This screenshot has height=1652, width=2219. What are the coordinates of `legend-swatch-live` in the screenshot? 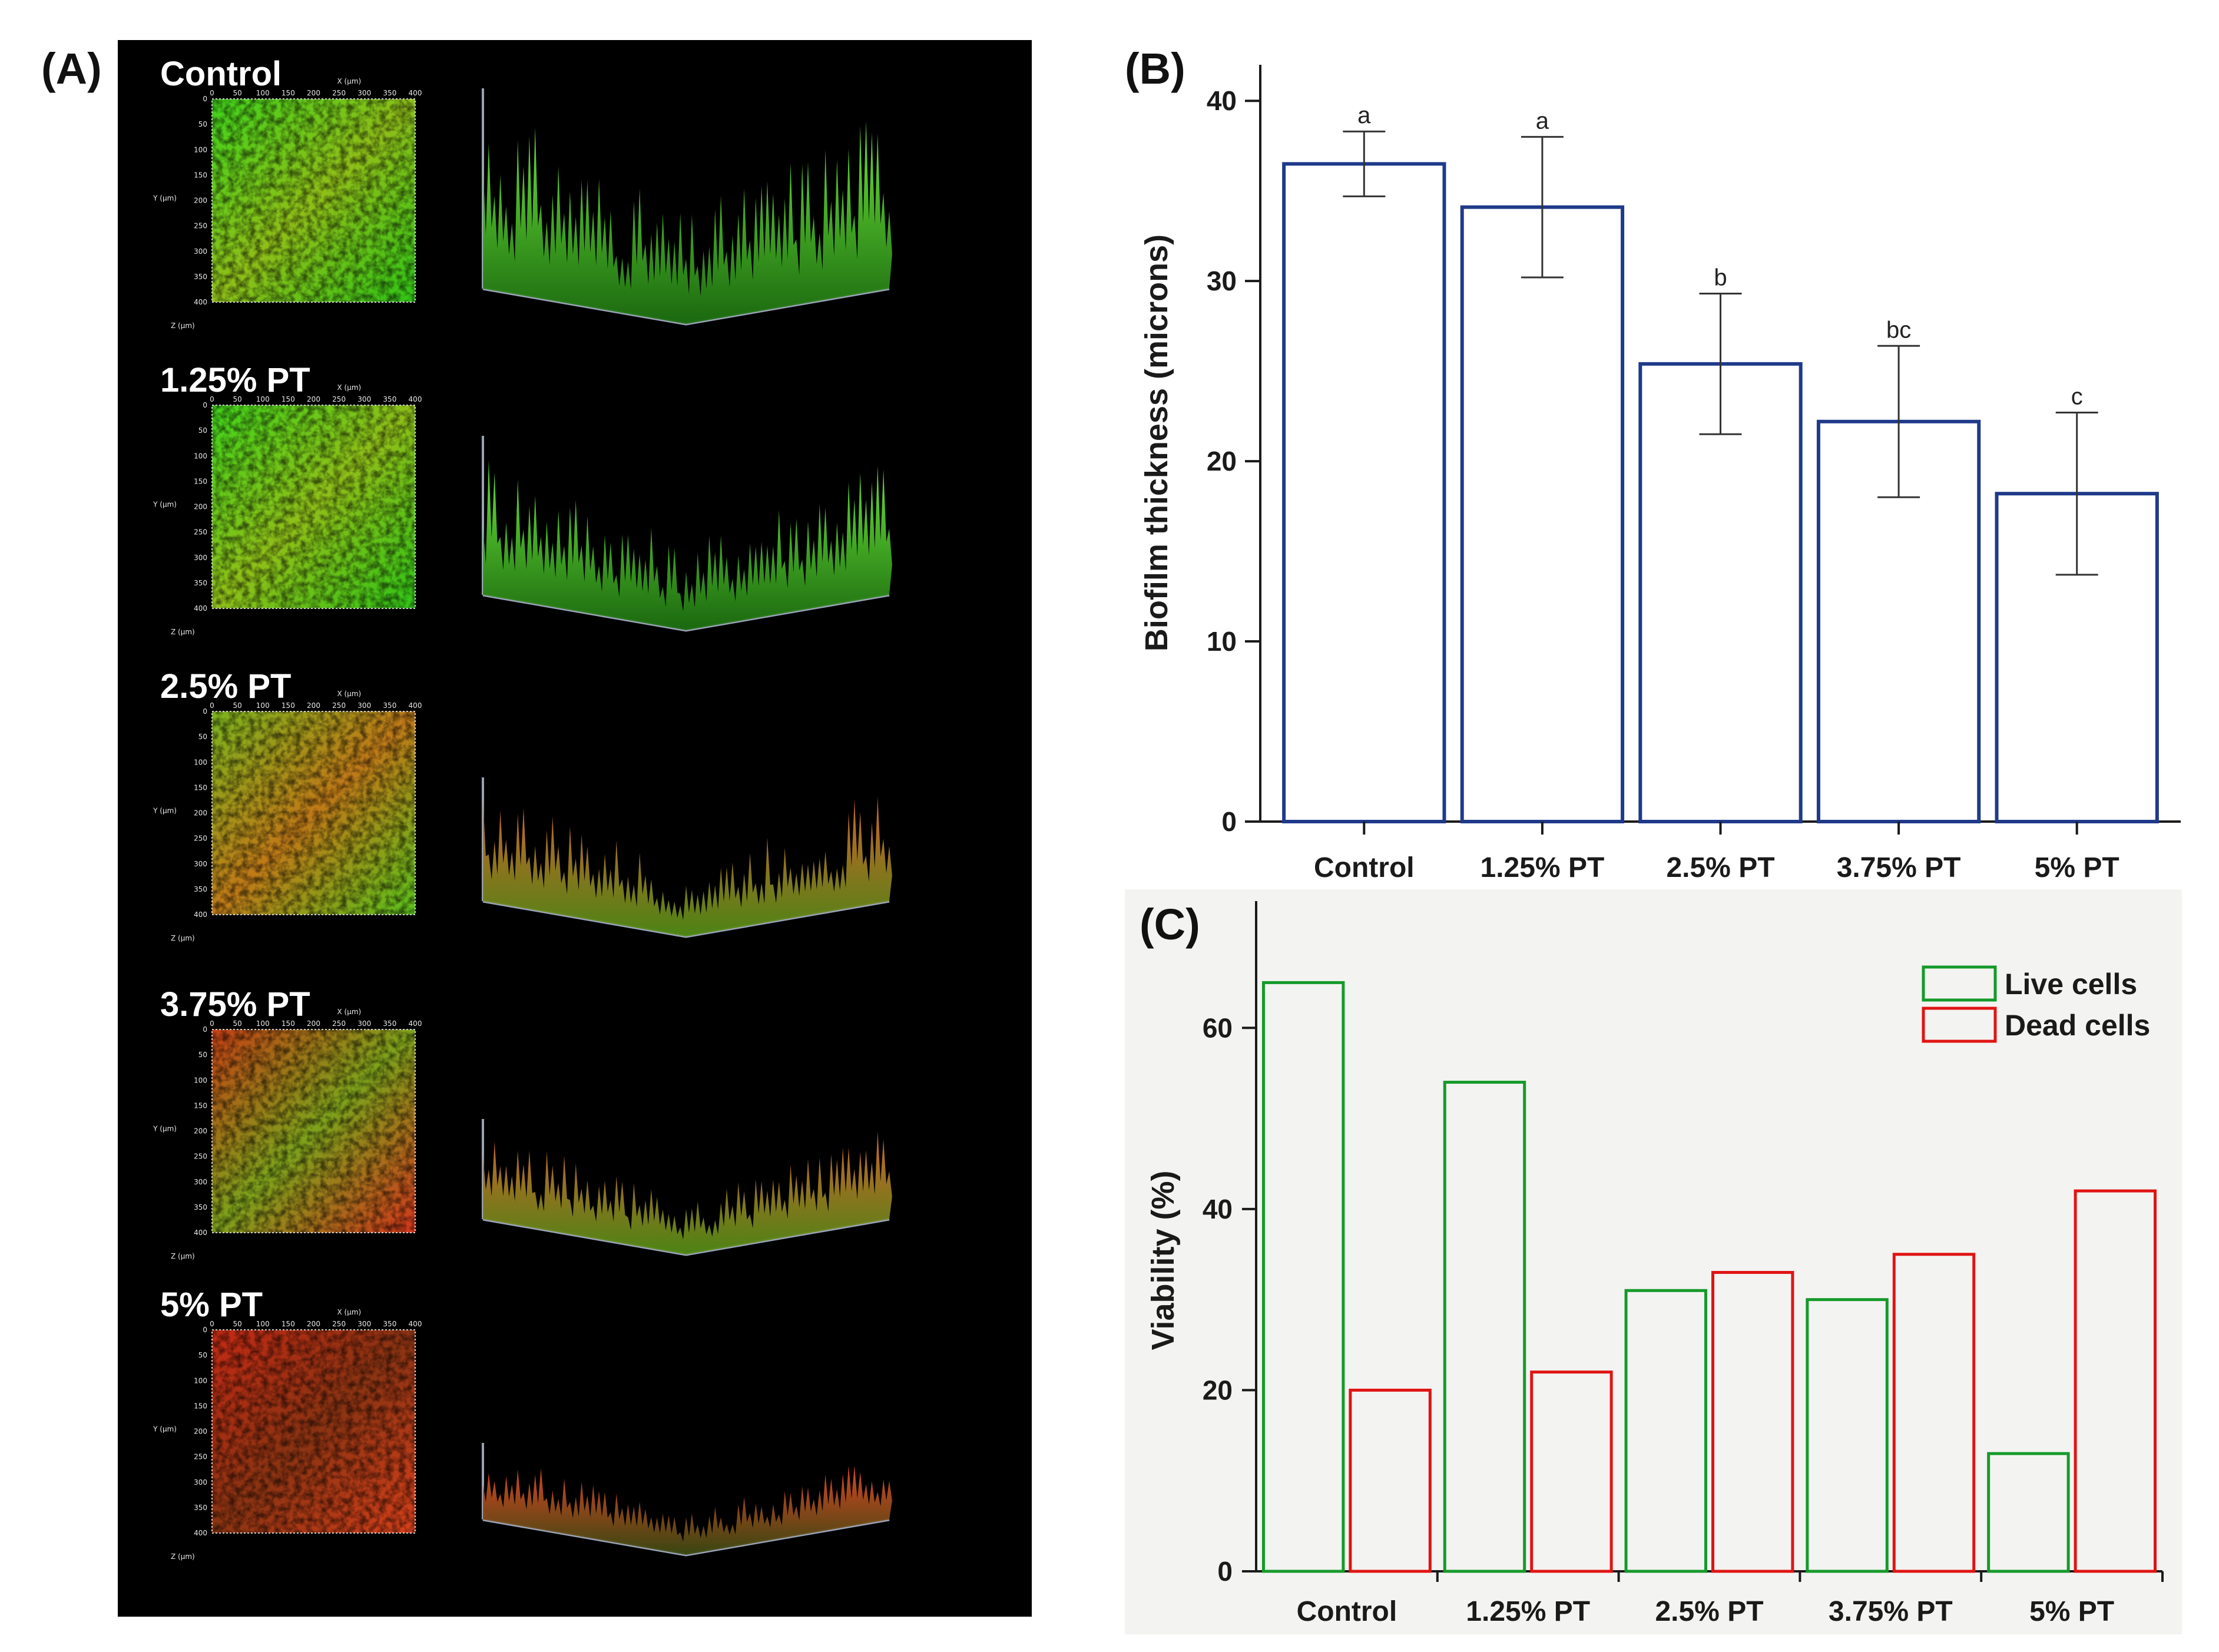 It's located at (1960, 984).